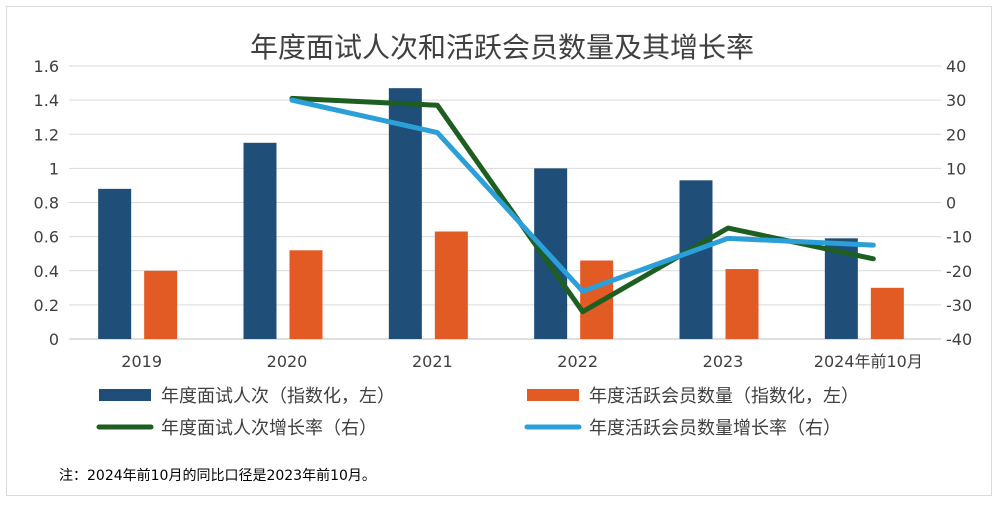 The height and width of the screenshot is (505, 1000). Describe the element at coordinates (54, 168) in the screenshot. I see `left-axis-tick-label: 1` at that location.